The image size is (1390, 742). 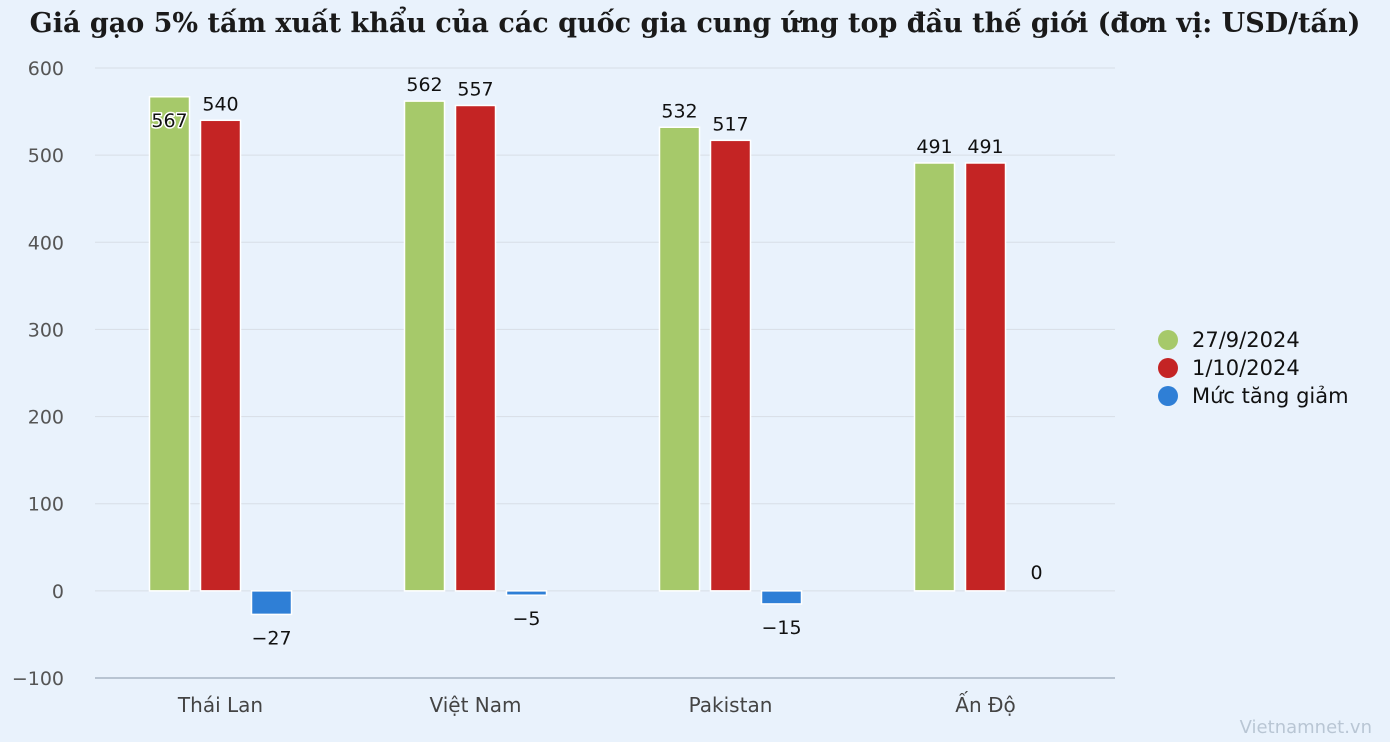 What do you see at coordinates (46, 243) in the screenshot?
I see `y-tick-label: 400` at bounding box center [46, 243].